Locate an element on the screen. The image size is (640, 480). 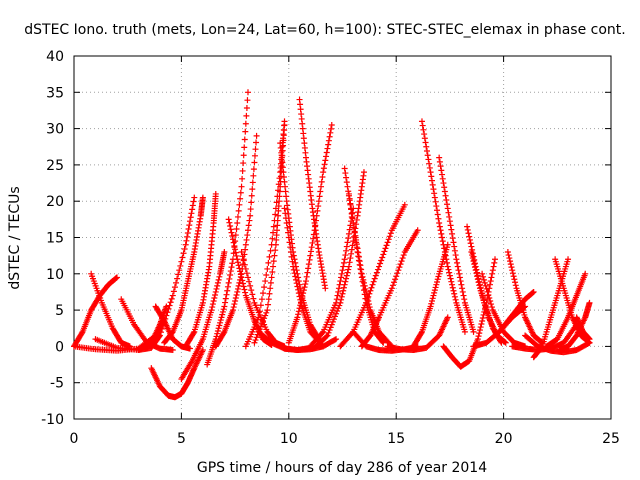
y-tick-label: -10 is located at coordinates (52, 420).